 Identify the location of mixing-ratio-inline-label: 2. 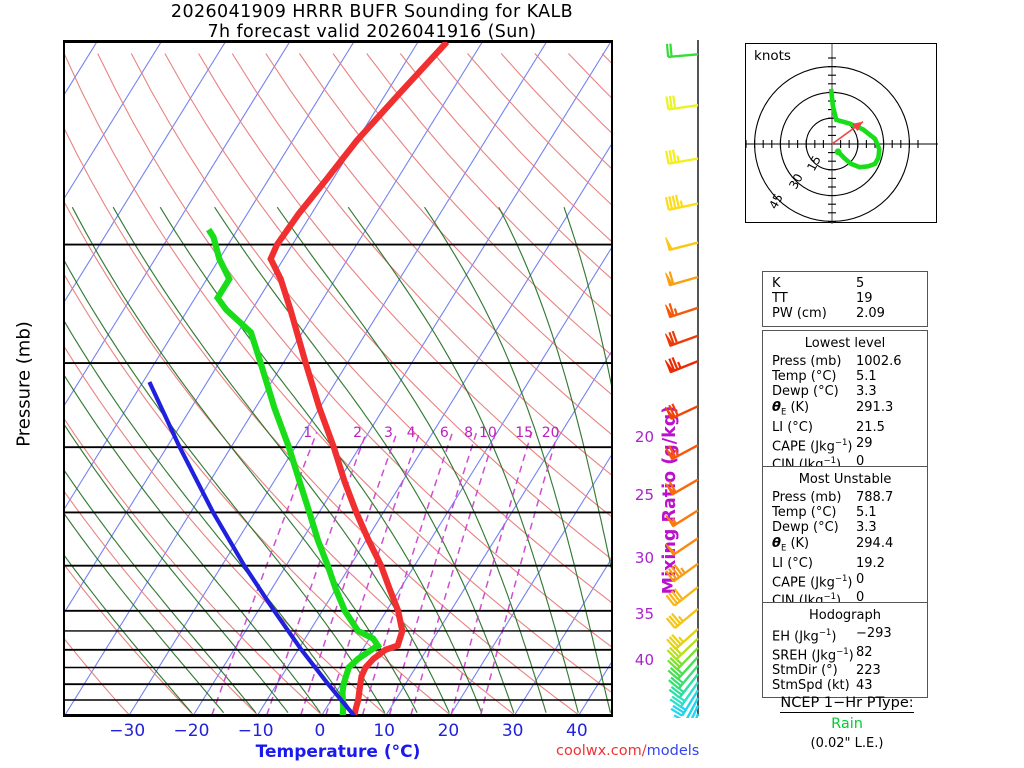
(358, 432).